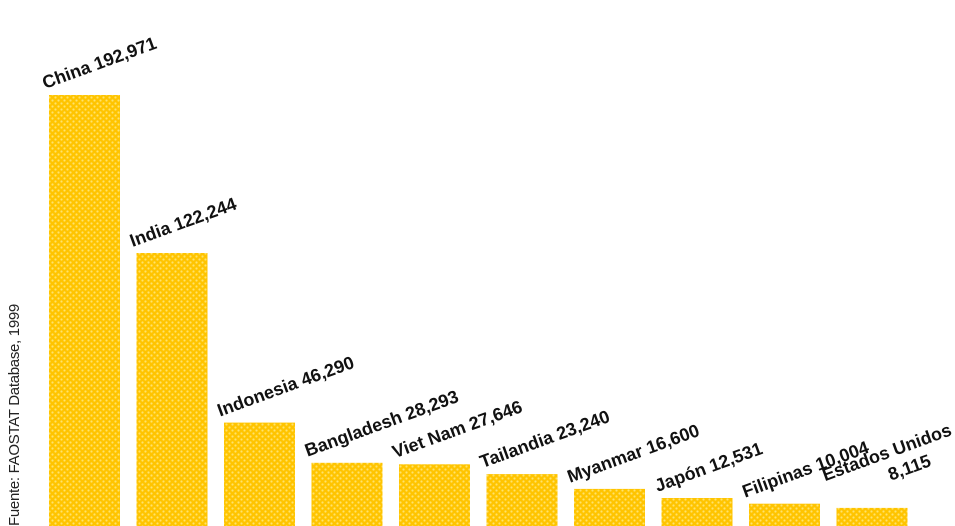 The image size is (955, 526). What do you see at coordinates (434, 495) in the screenshot?
I see `bar-viet-nam` at bounding box center [434, 495].